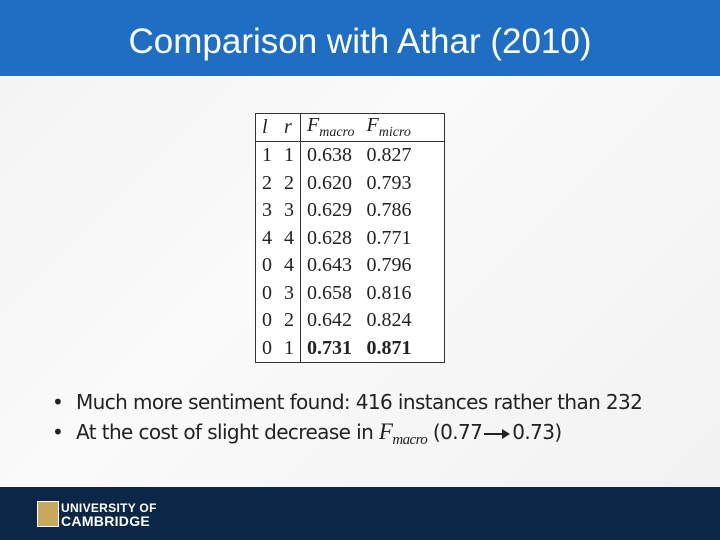 Image resolution: width=720 pixels, height=540 pixels. Describe the element at coordinates (329, 237) in the screenshot. I see `table-cell: 0.628` at that location.